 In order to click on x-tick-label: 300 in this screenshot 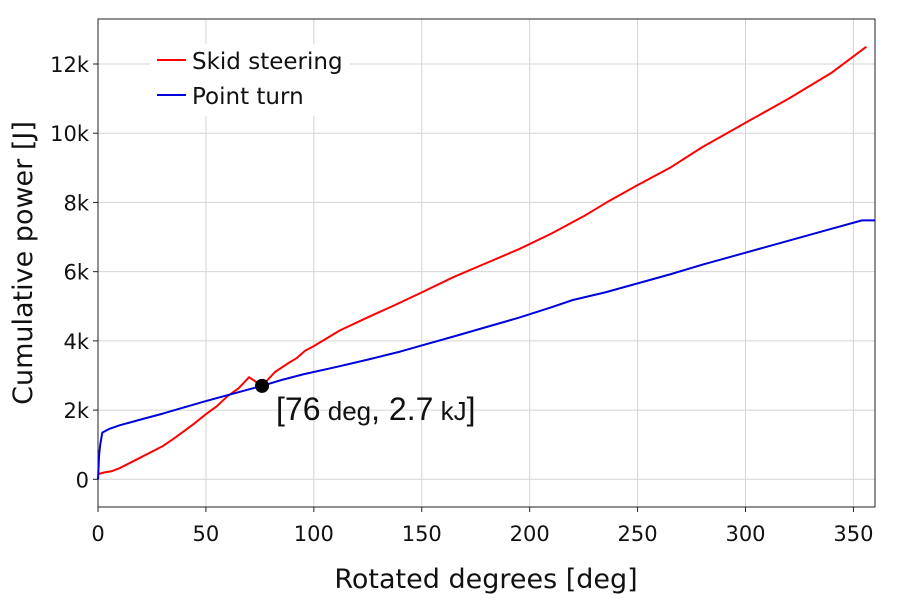, I will do `click(745, 534)`.